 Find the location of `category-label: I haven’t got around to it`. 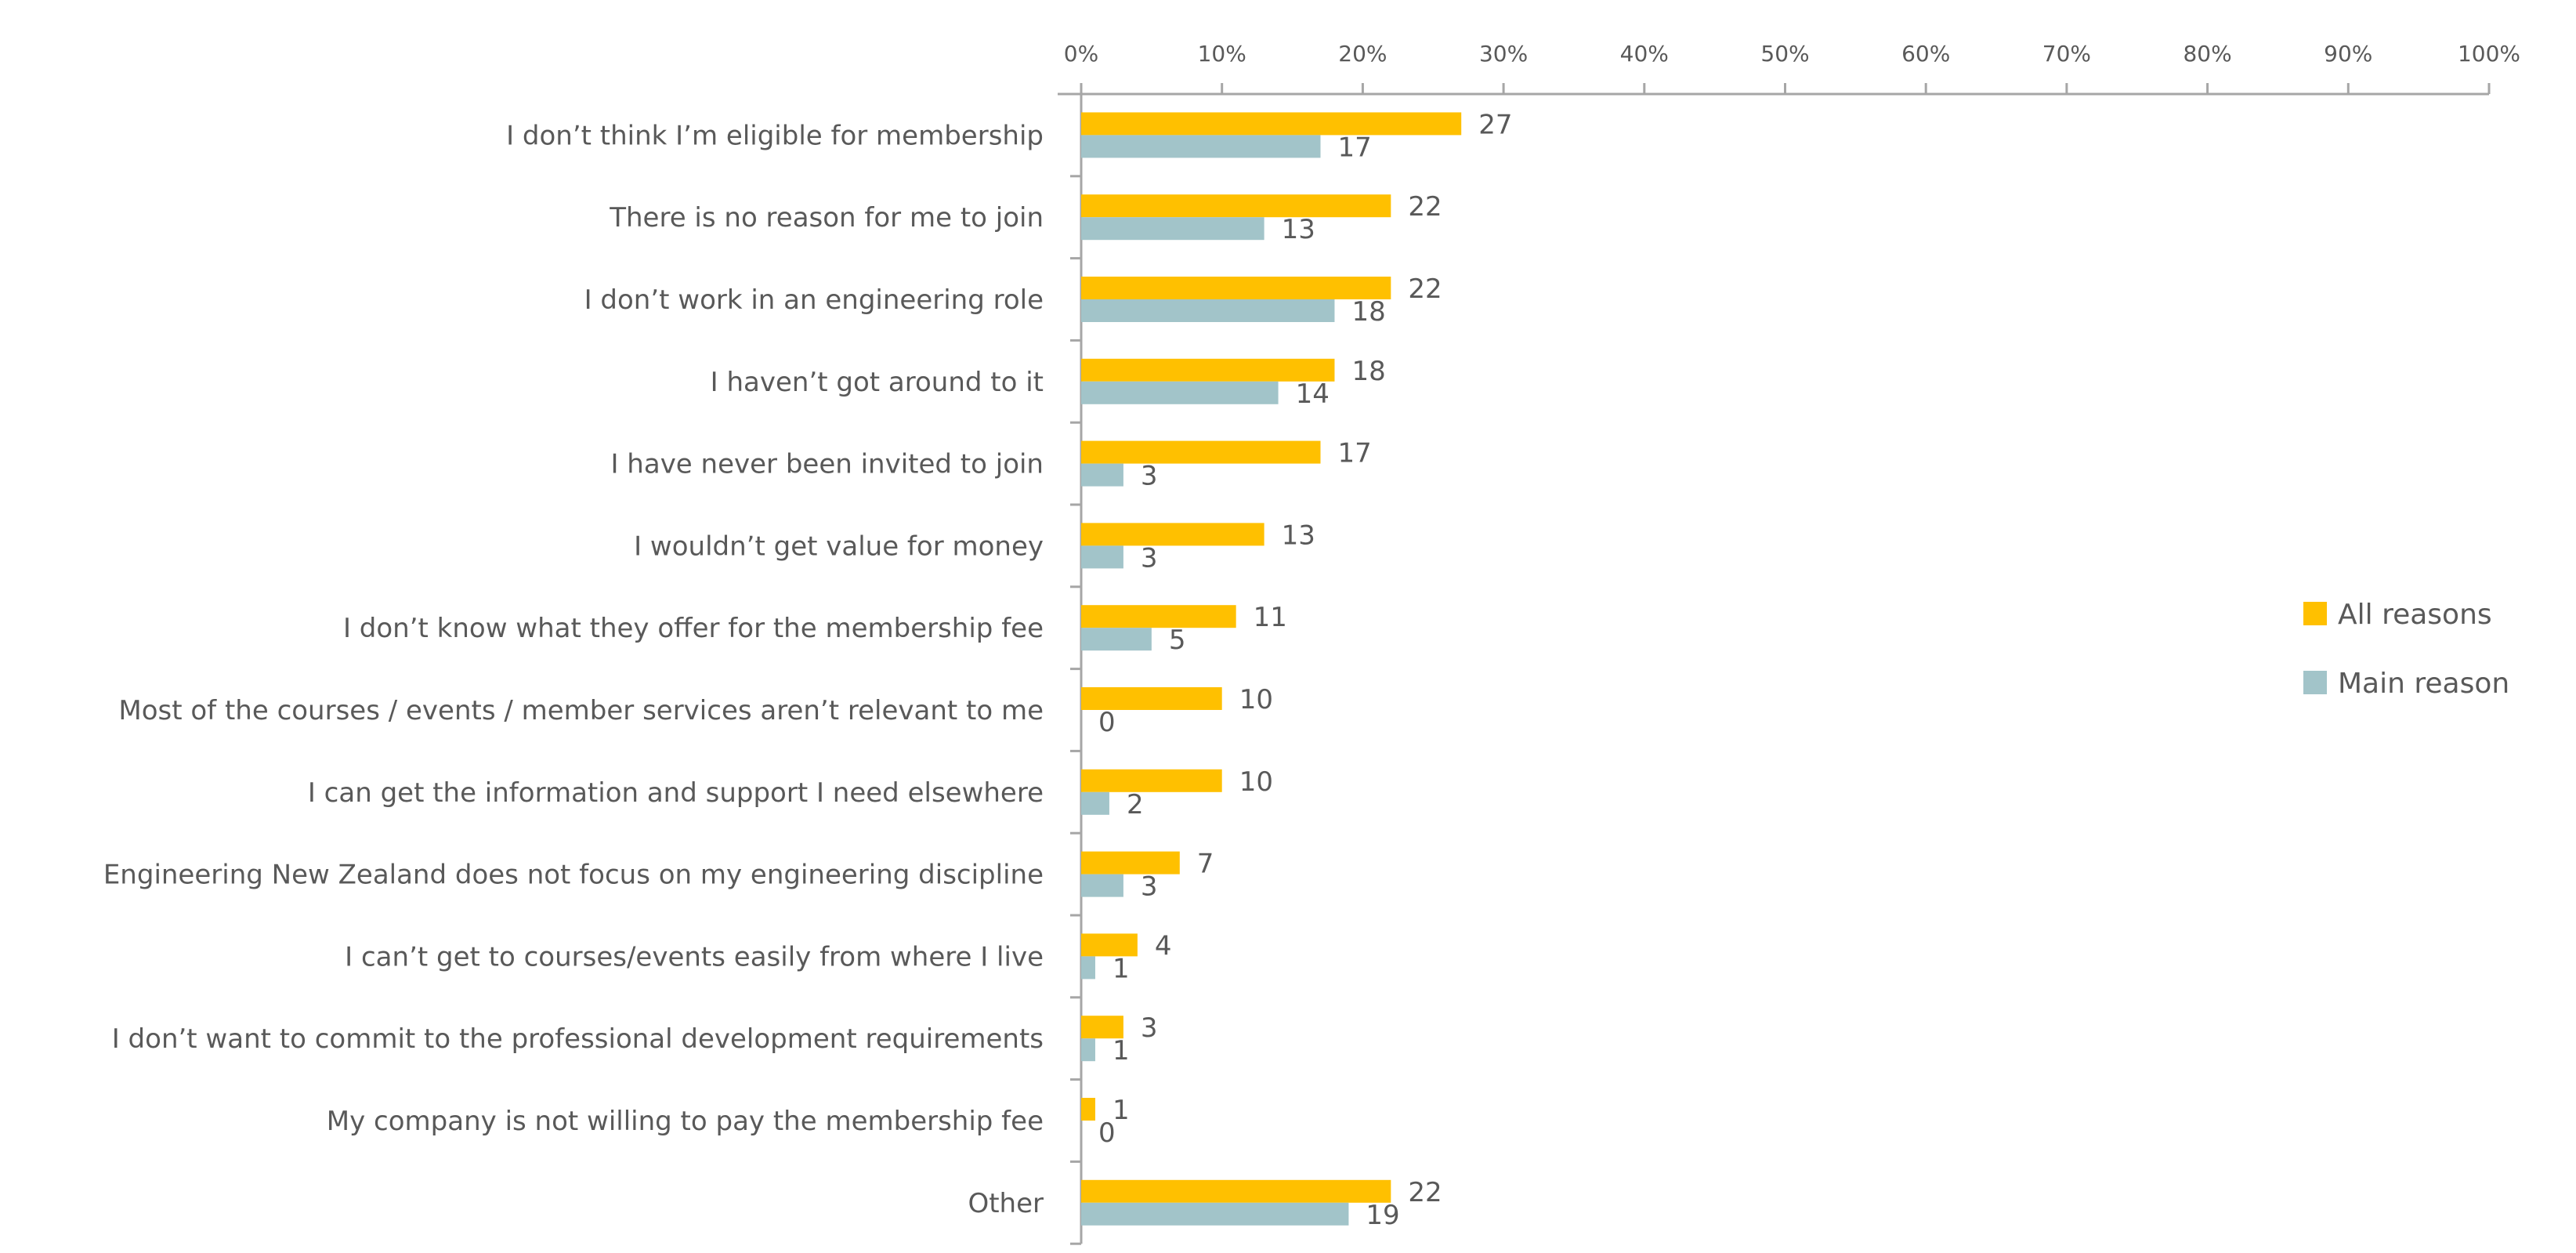

category-label: I haven’t got around to it is located at coordinates (878, 382).